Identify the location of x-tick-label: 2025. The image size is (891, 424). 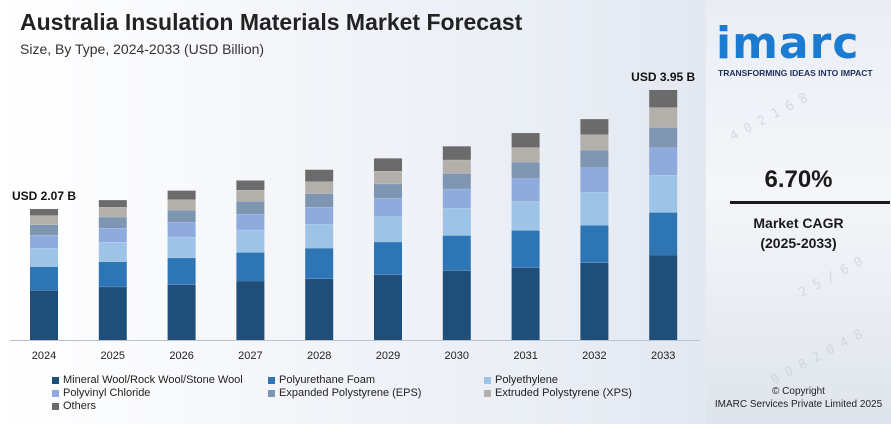
(113, 356).